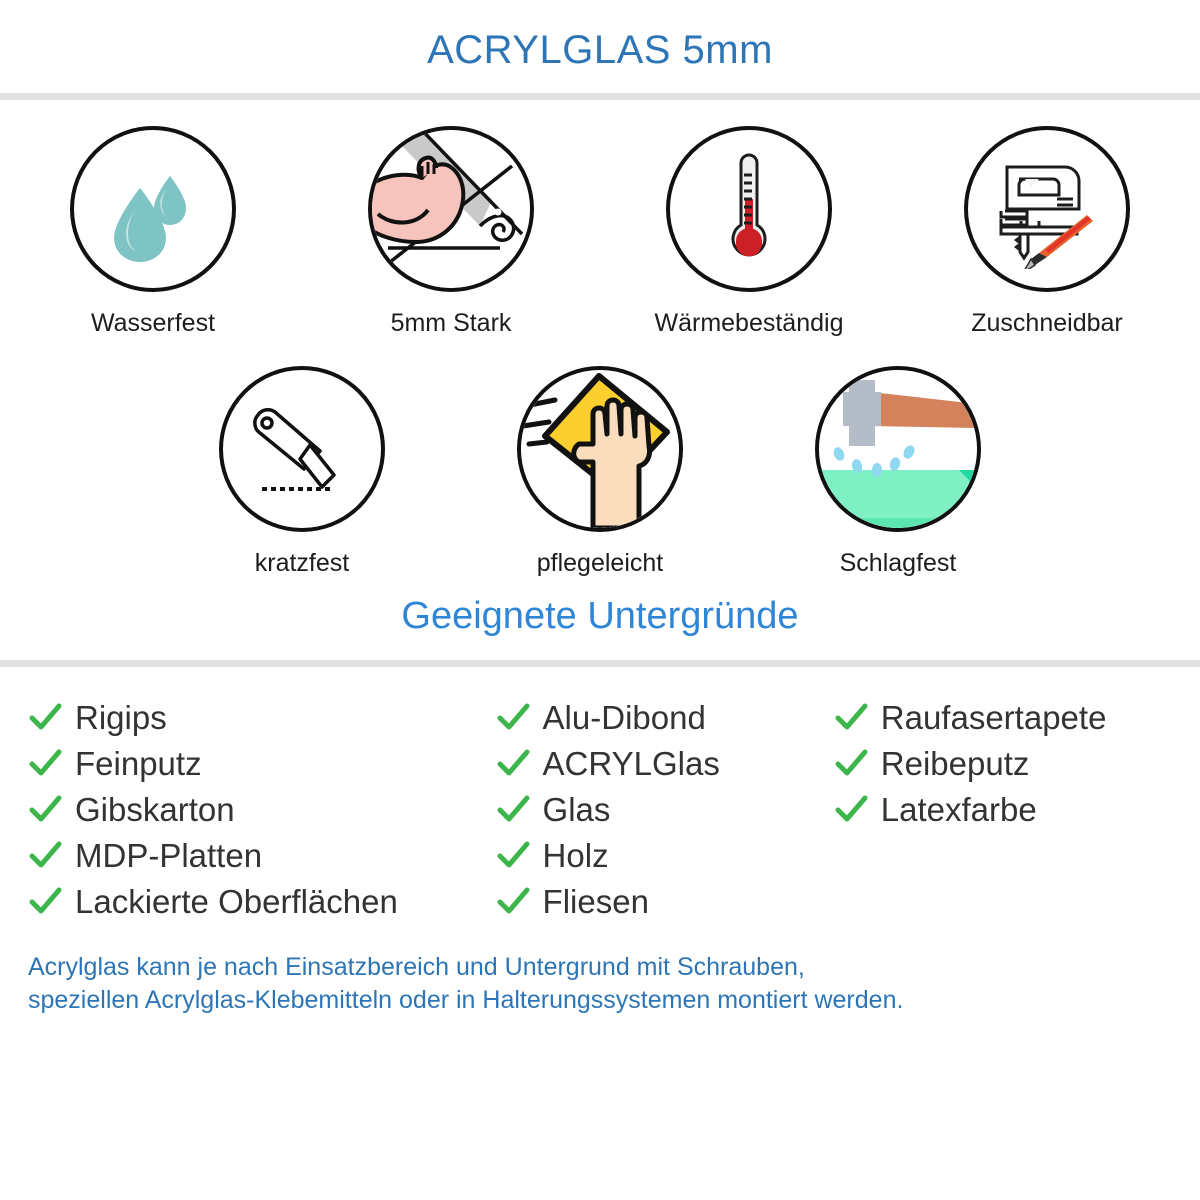 This screenshot has width=1200, height=1200. I want to click on list-item: ACRYLGlas, so click(665, 764).